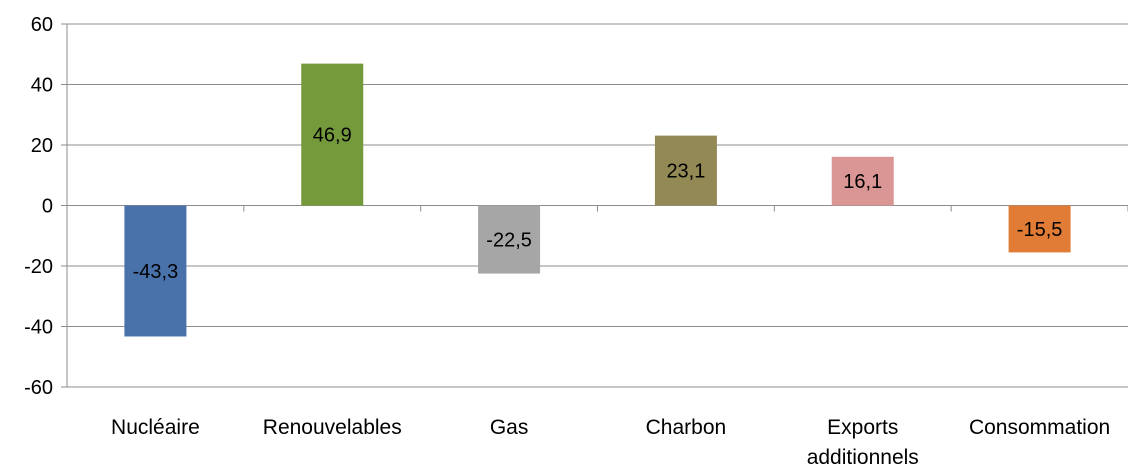 The image size is (1128, 470). I want to click on category-label-5: Consommation, so click(1039, 427).